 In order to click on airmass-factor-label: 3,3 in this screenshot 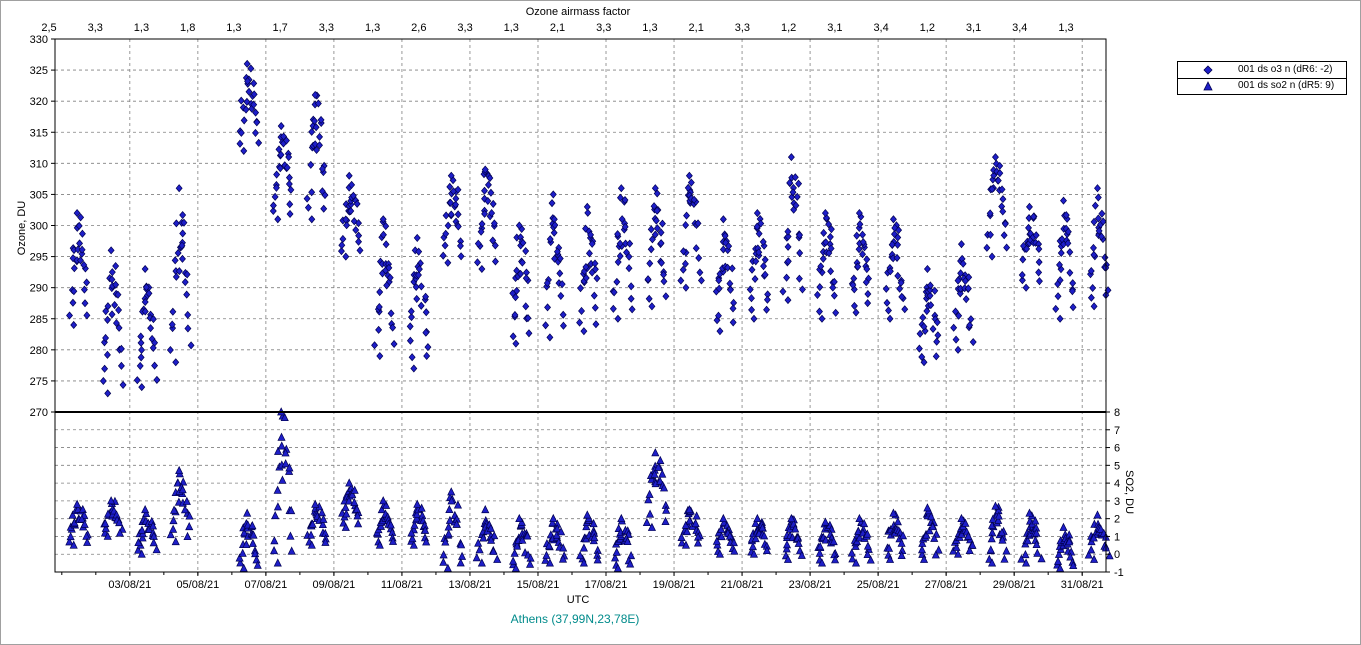, I will do `click(95, 28)`.